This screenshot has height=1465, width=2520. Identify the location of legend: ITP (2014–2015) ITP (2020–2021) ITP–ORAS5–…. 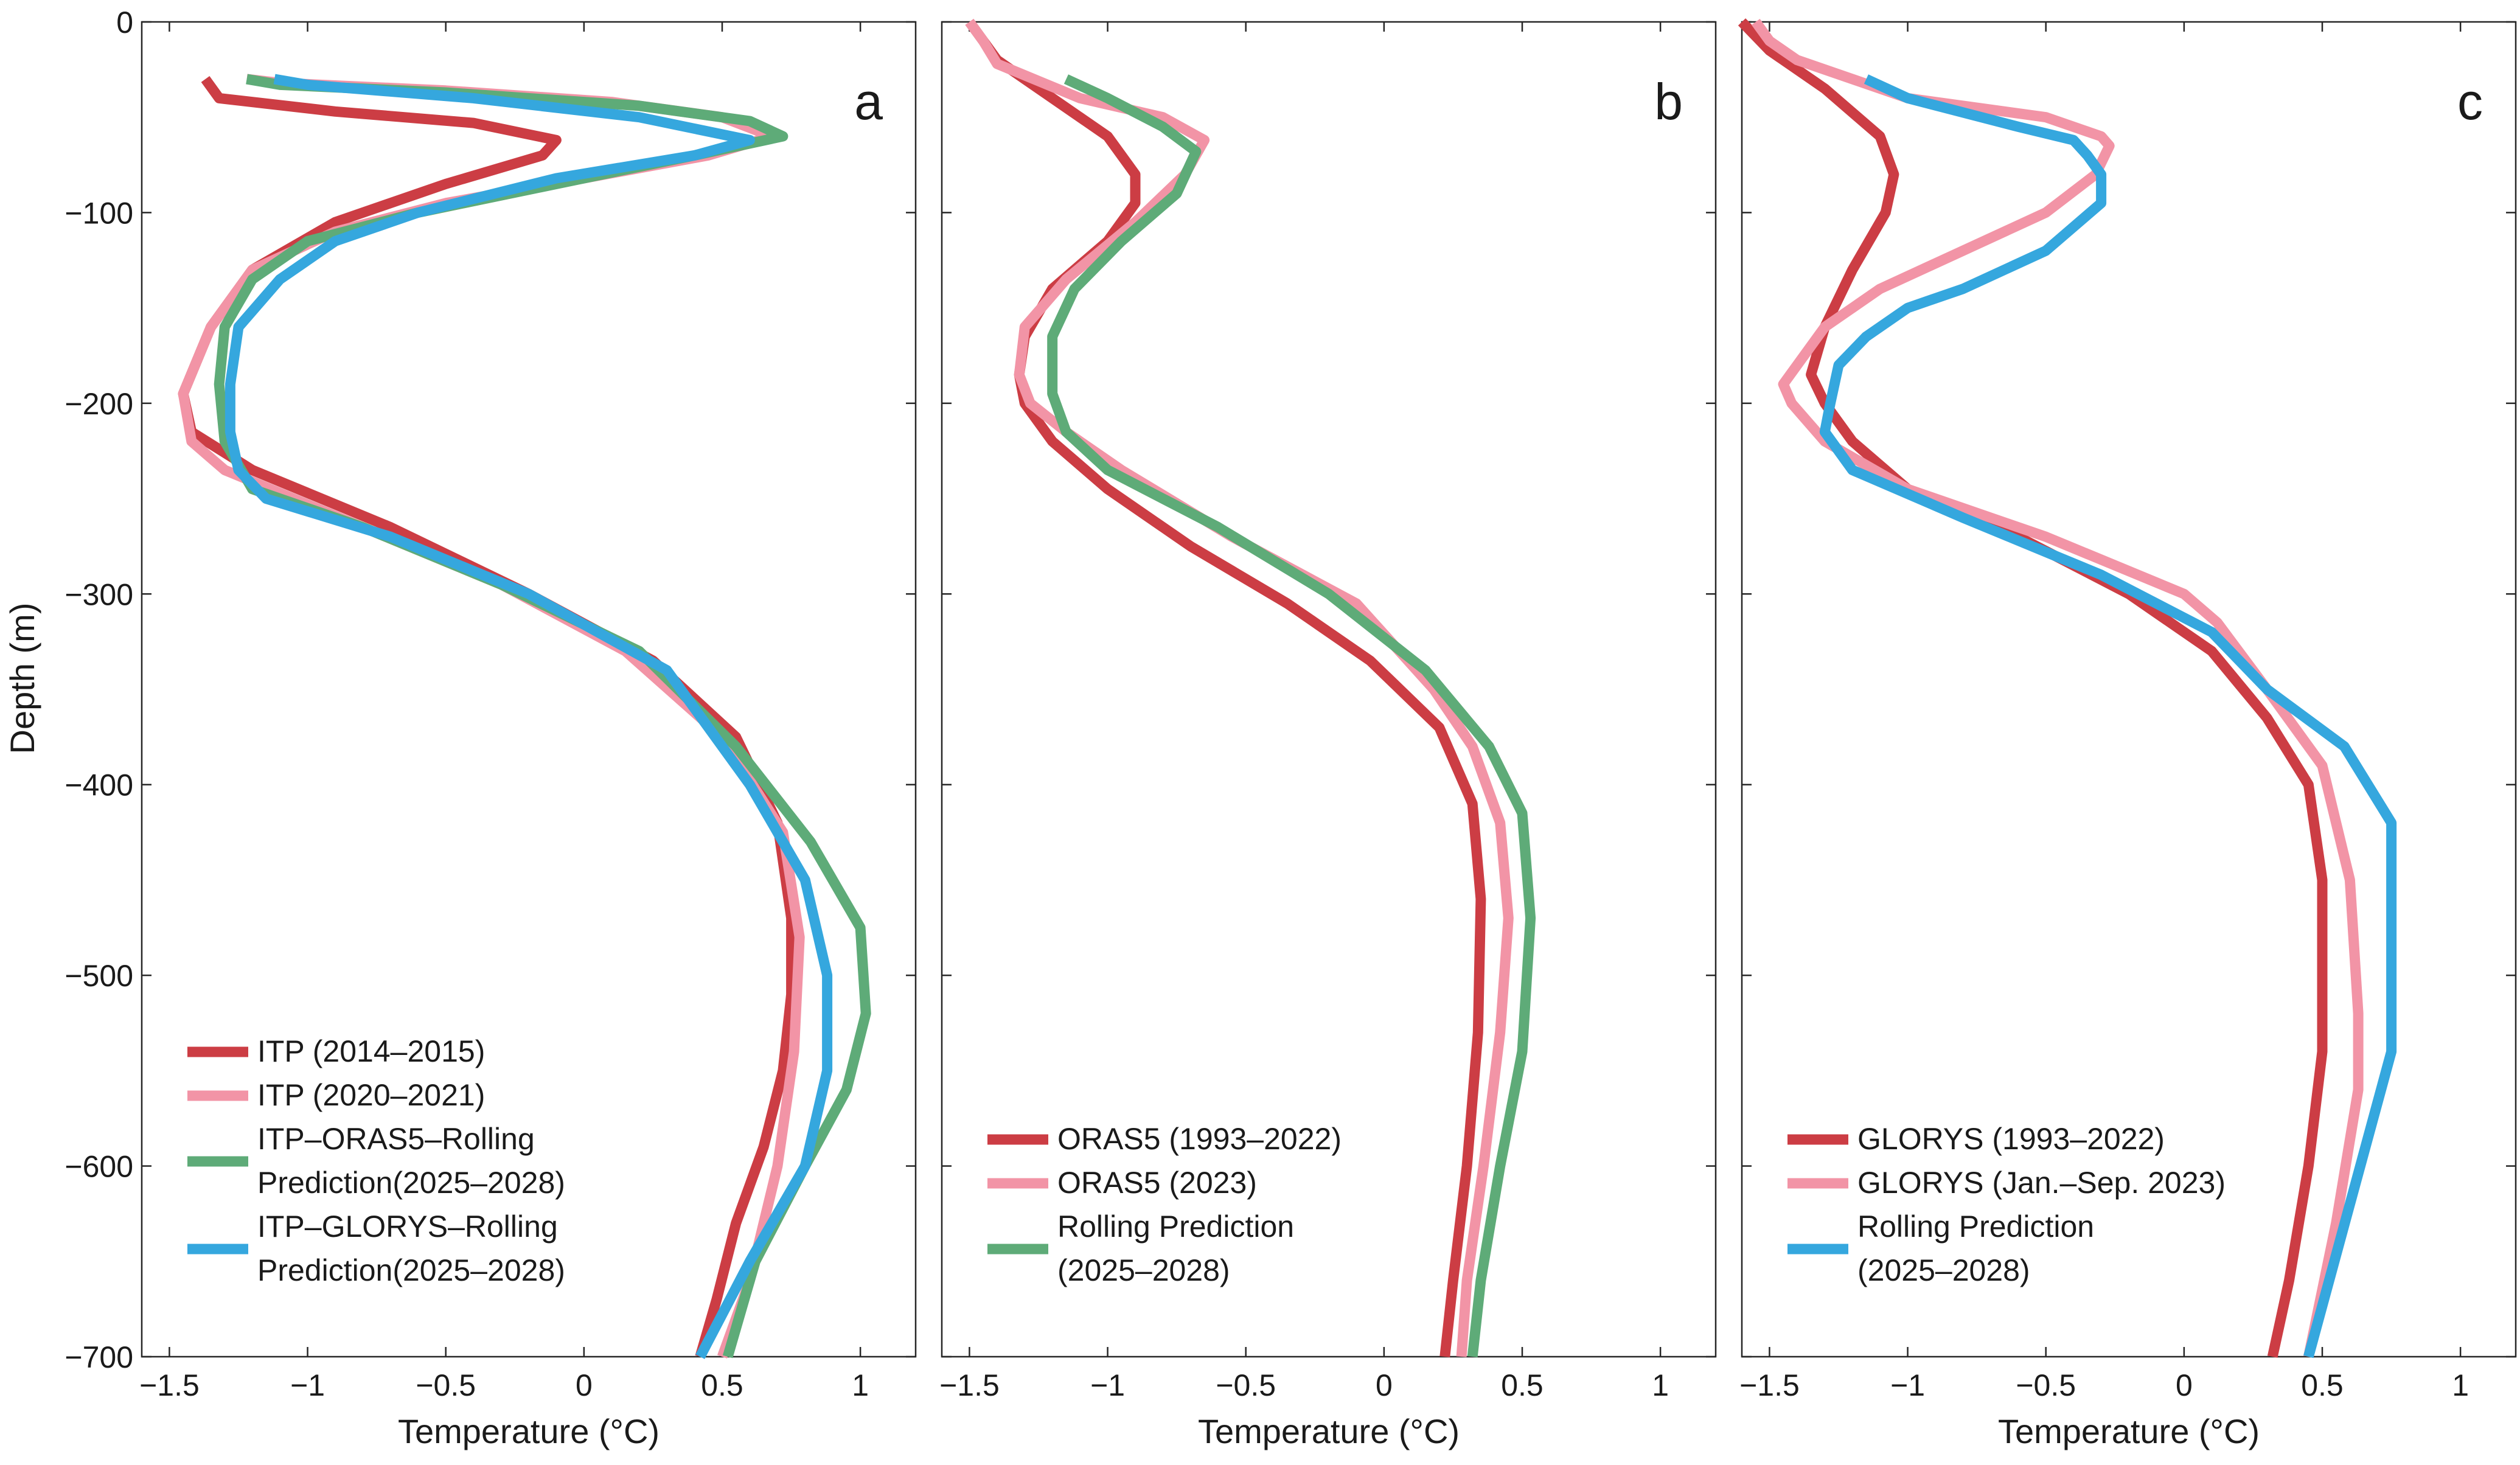
(376, 1160).